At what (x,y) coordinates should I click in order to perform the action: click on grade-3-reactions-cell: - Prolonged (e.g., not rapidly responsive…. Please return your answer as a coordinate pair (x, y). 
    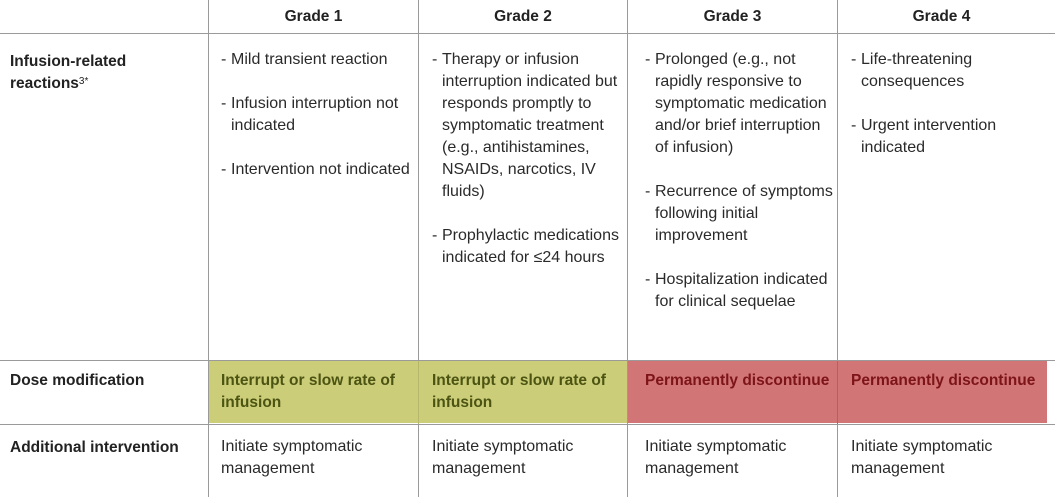
    Looking at the image, I should click on (740, 181).